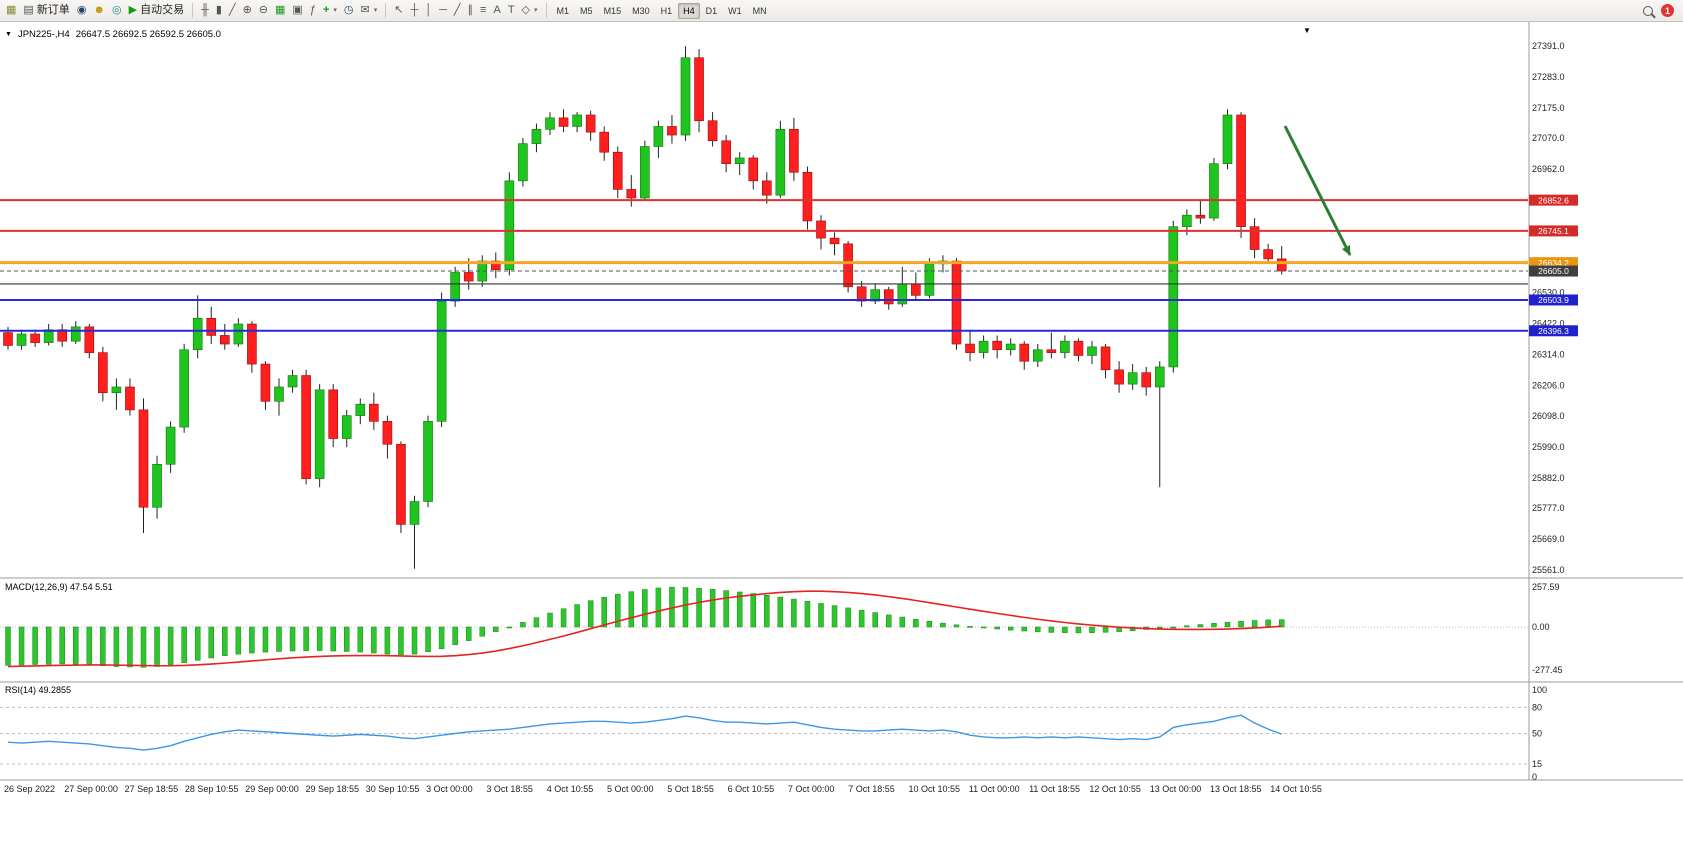  I want to click on timeframe-d1-button: D1, so click(711, 10).